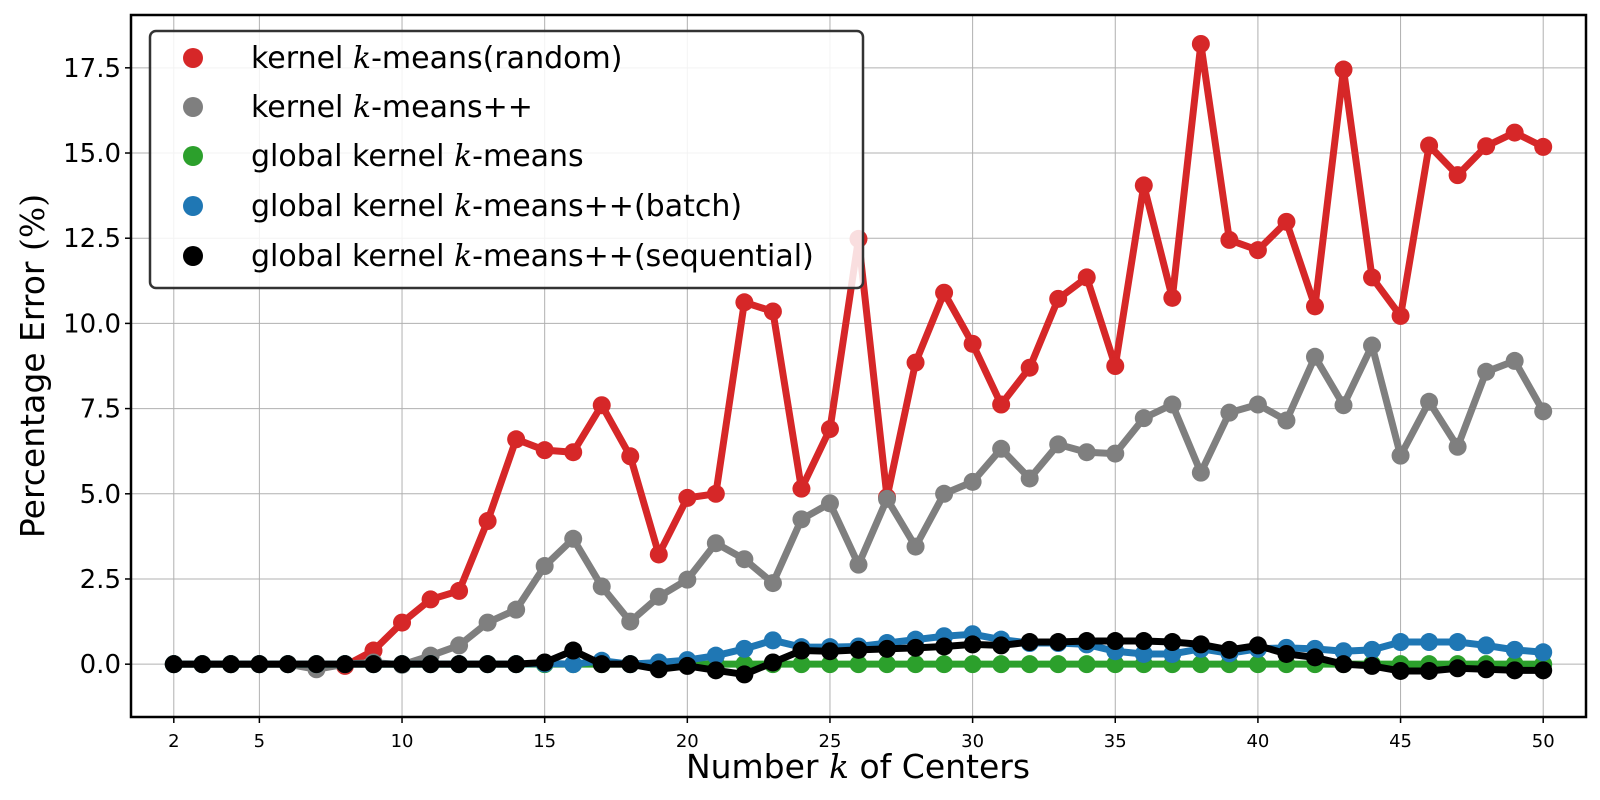 Image resolution: width=1600 pixels, height=800 pixels. Describe the element at coordinates (100, 410) in the screenshot. I see `y-tick-label: 7.5` at that location.